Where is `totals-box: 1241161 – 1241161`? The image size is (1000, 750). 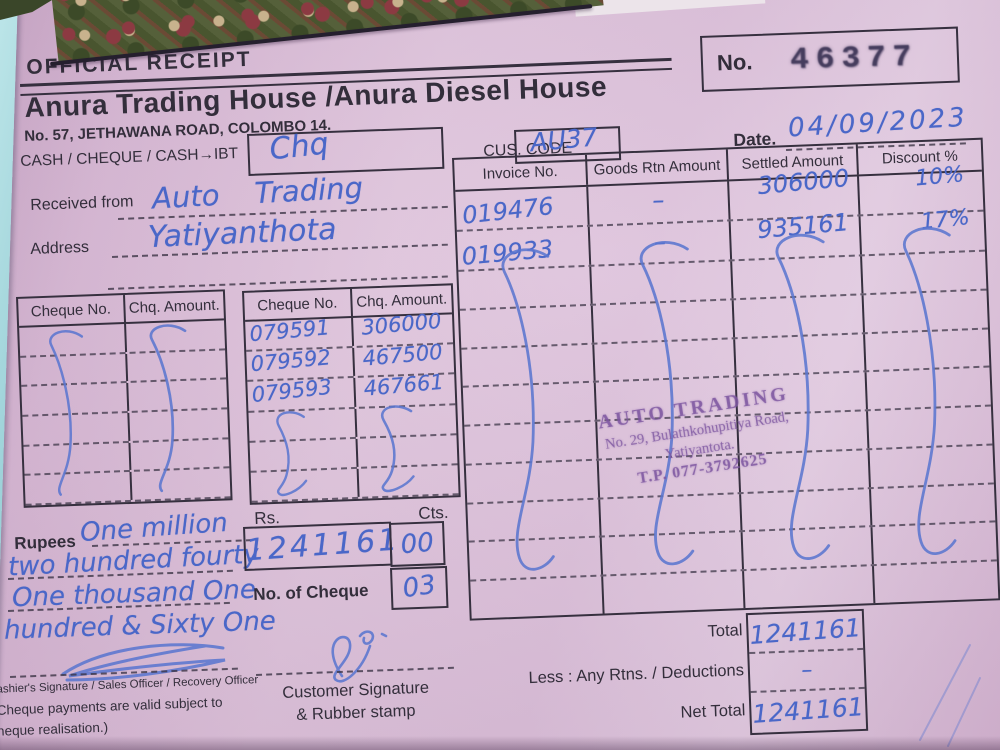 totals-box: 1241161 – 1241161 is located at coordinates (807, 672).